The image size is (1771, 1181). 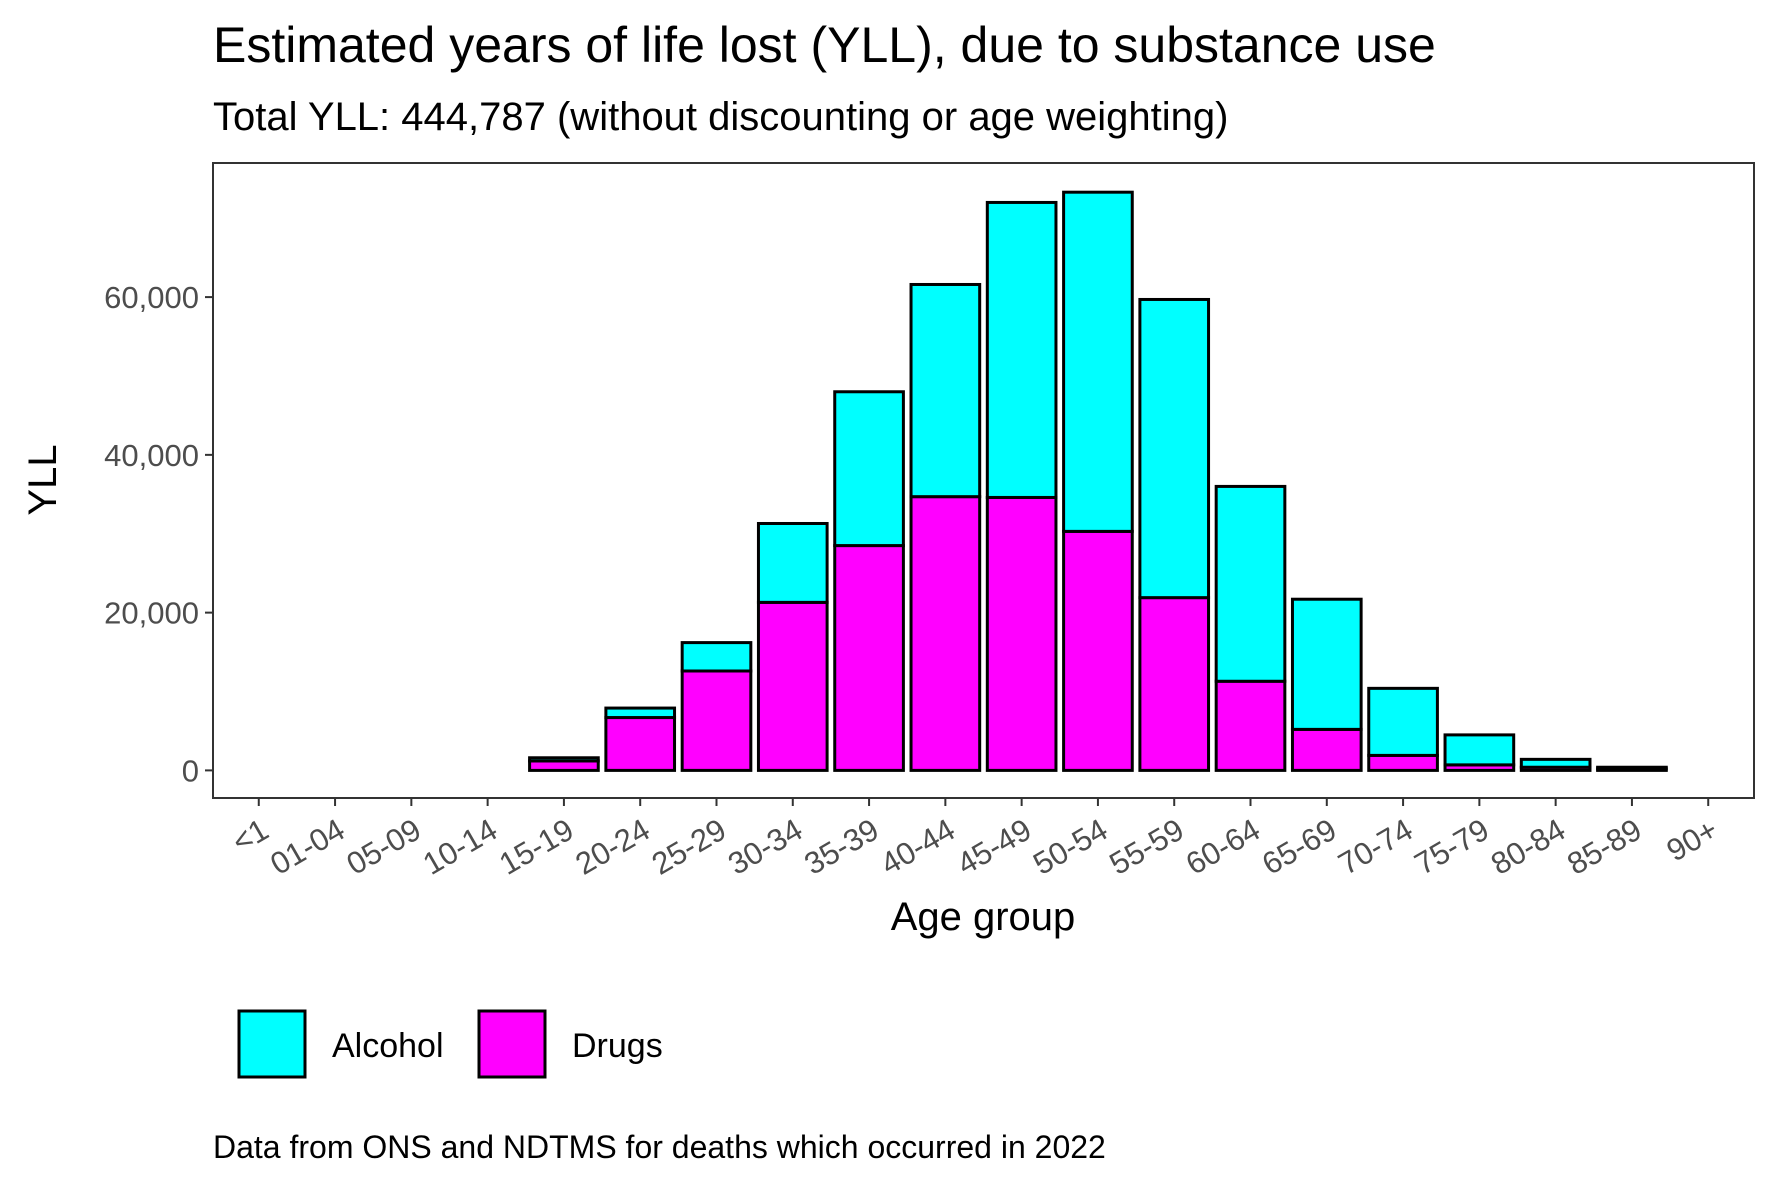 What do you see at coordinates (151, 297) in the screenshot?
I see `y-tick-label: 60,000` at bounding box center [151, 297].